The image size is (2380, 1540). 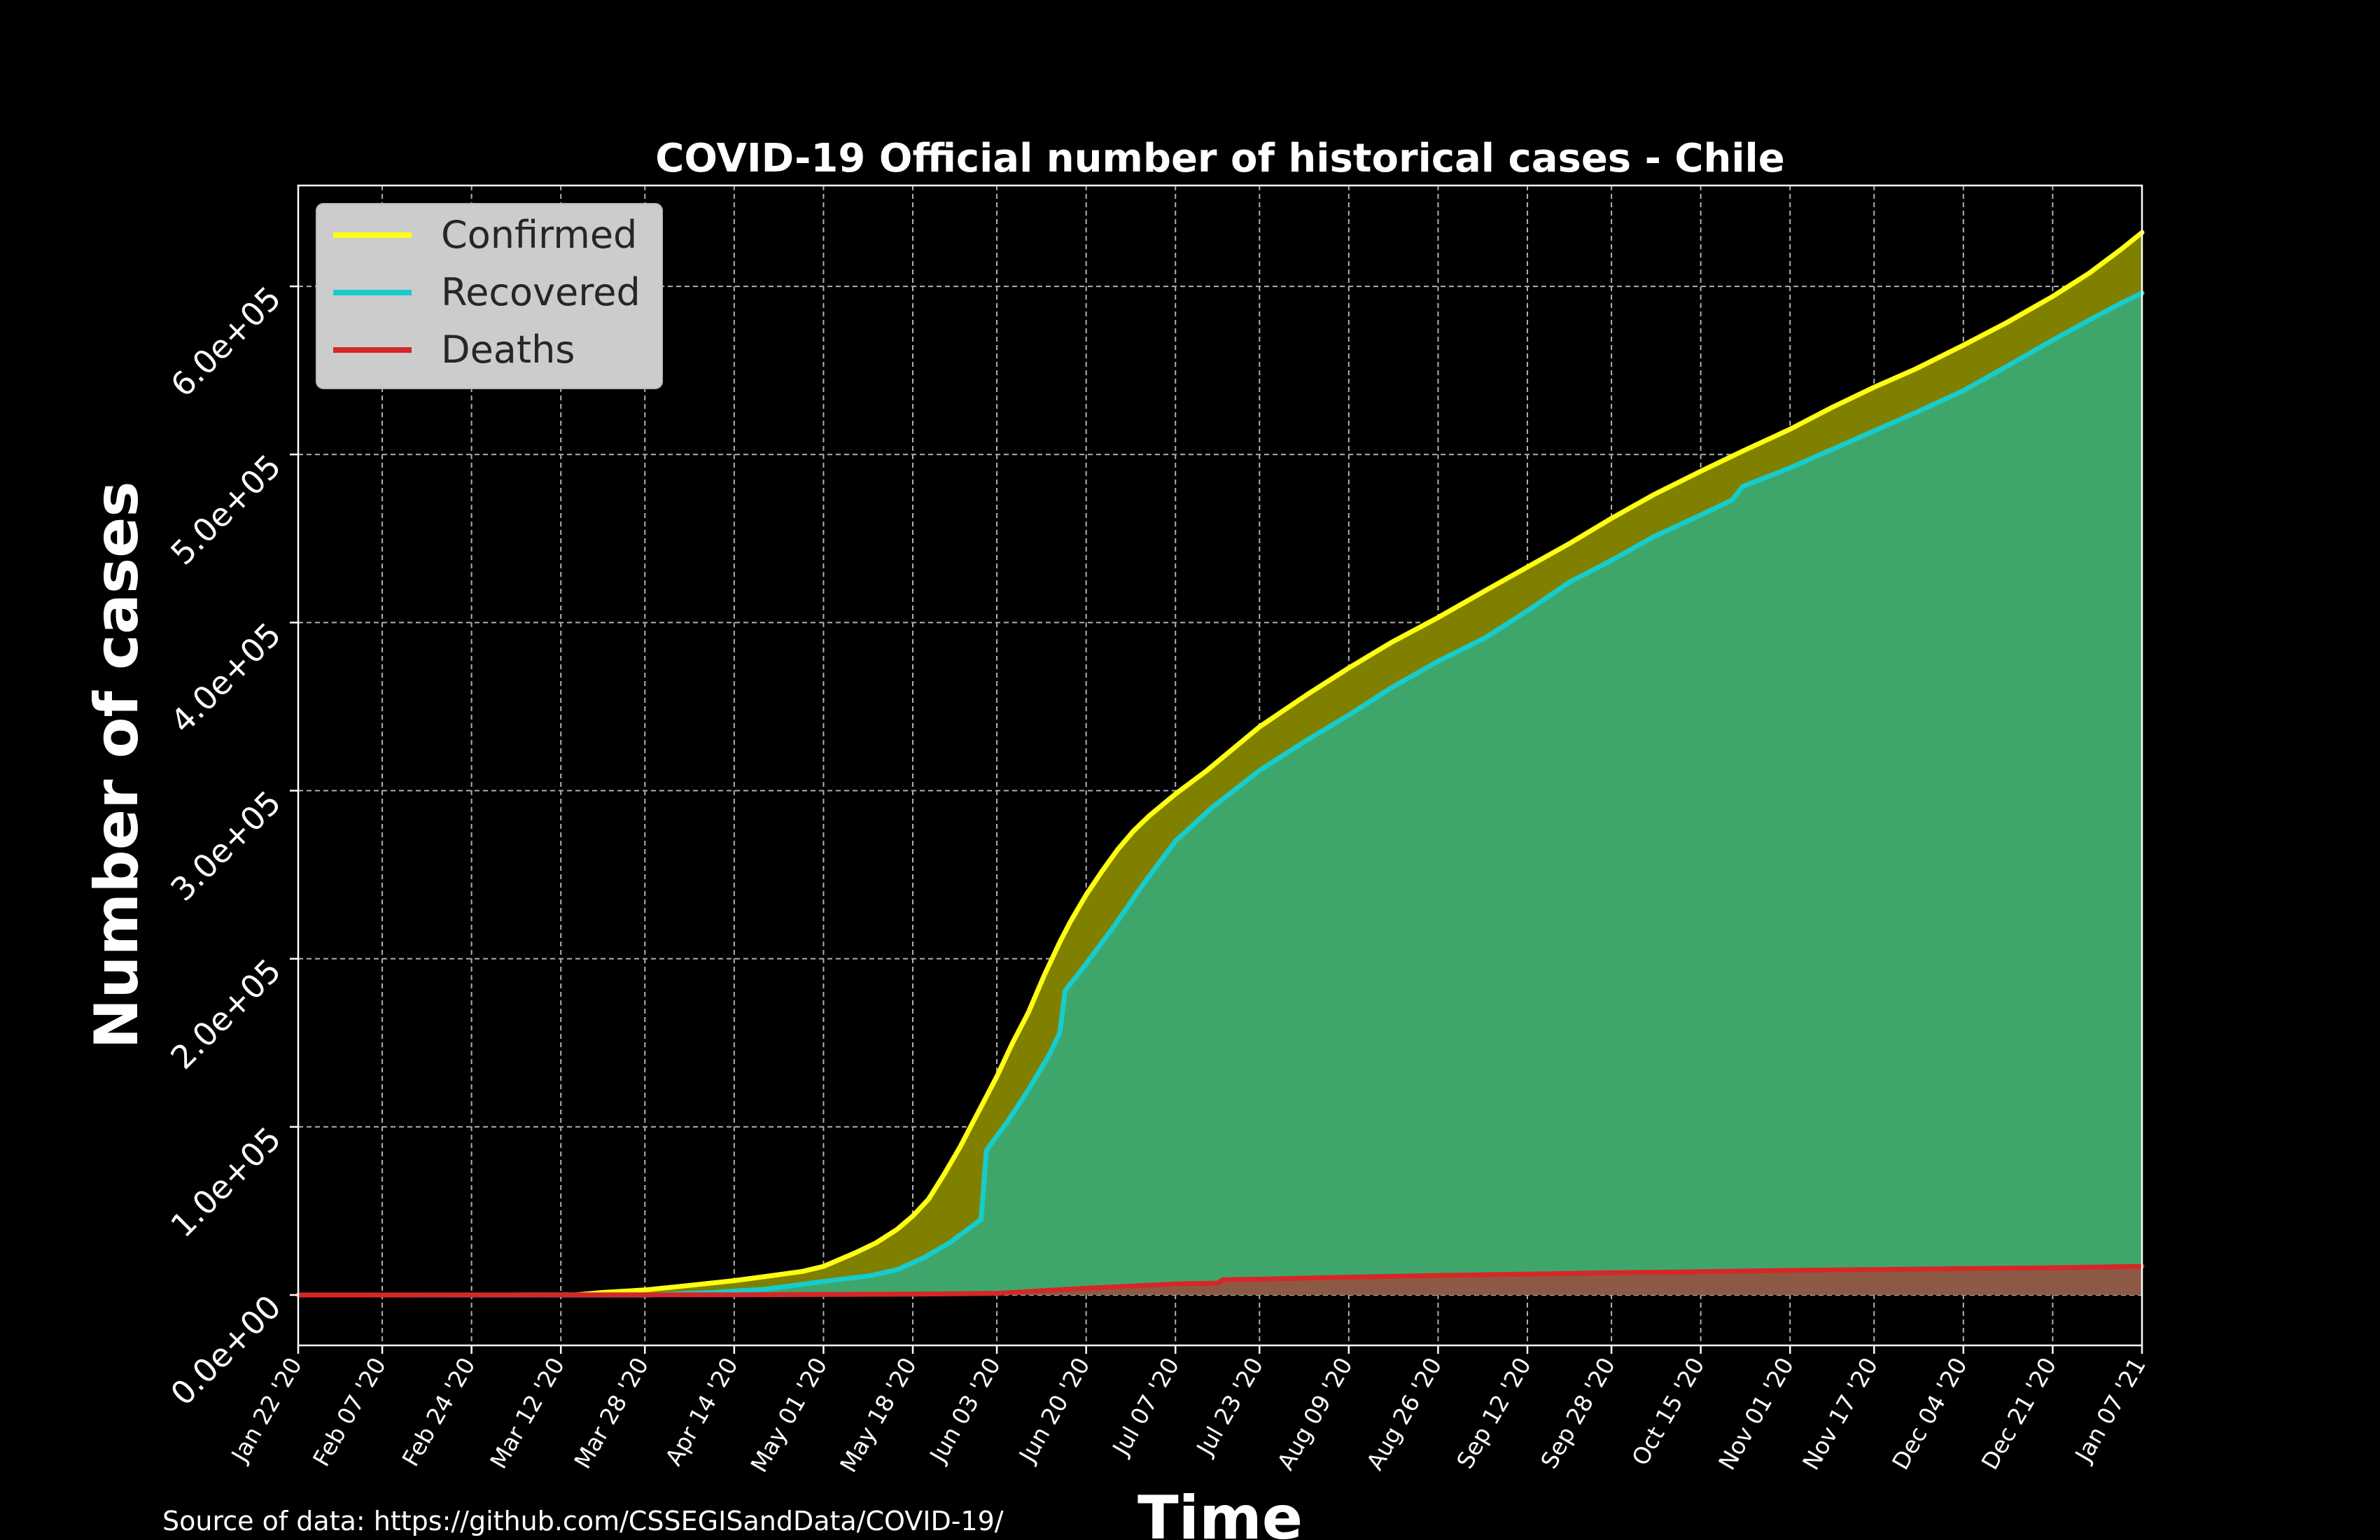 What do you see at coordinates (225, 342) in the screenshot?
I see `y-tick-label: 6.0e+05` at bounding box center [225, 342].